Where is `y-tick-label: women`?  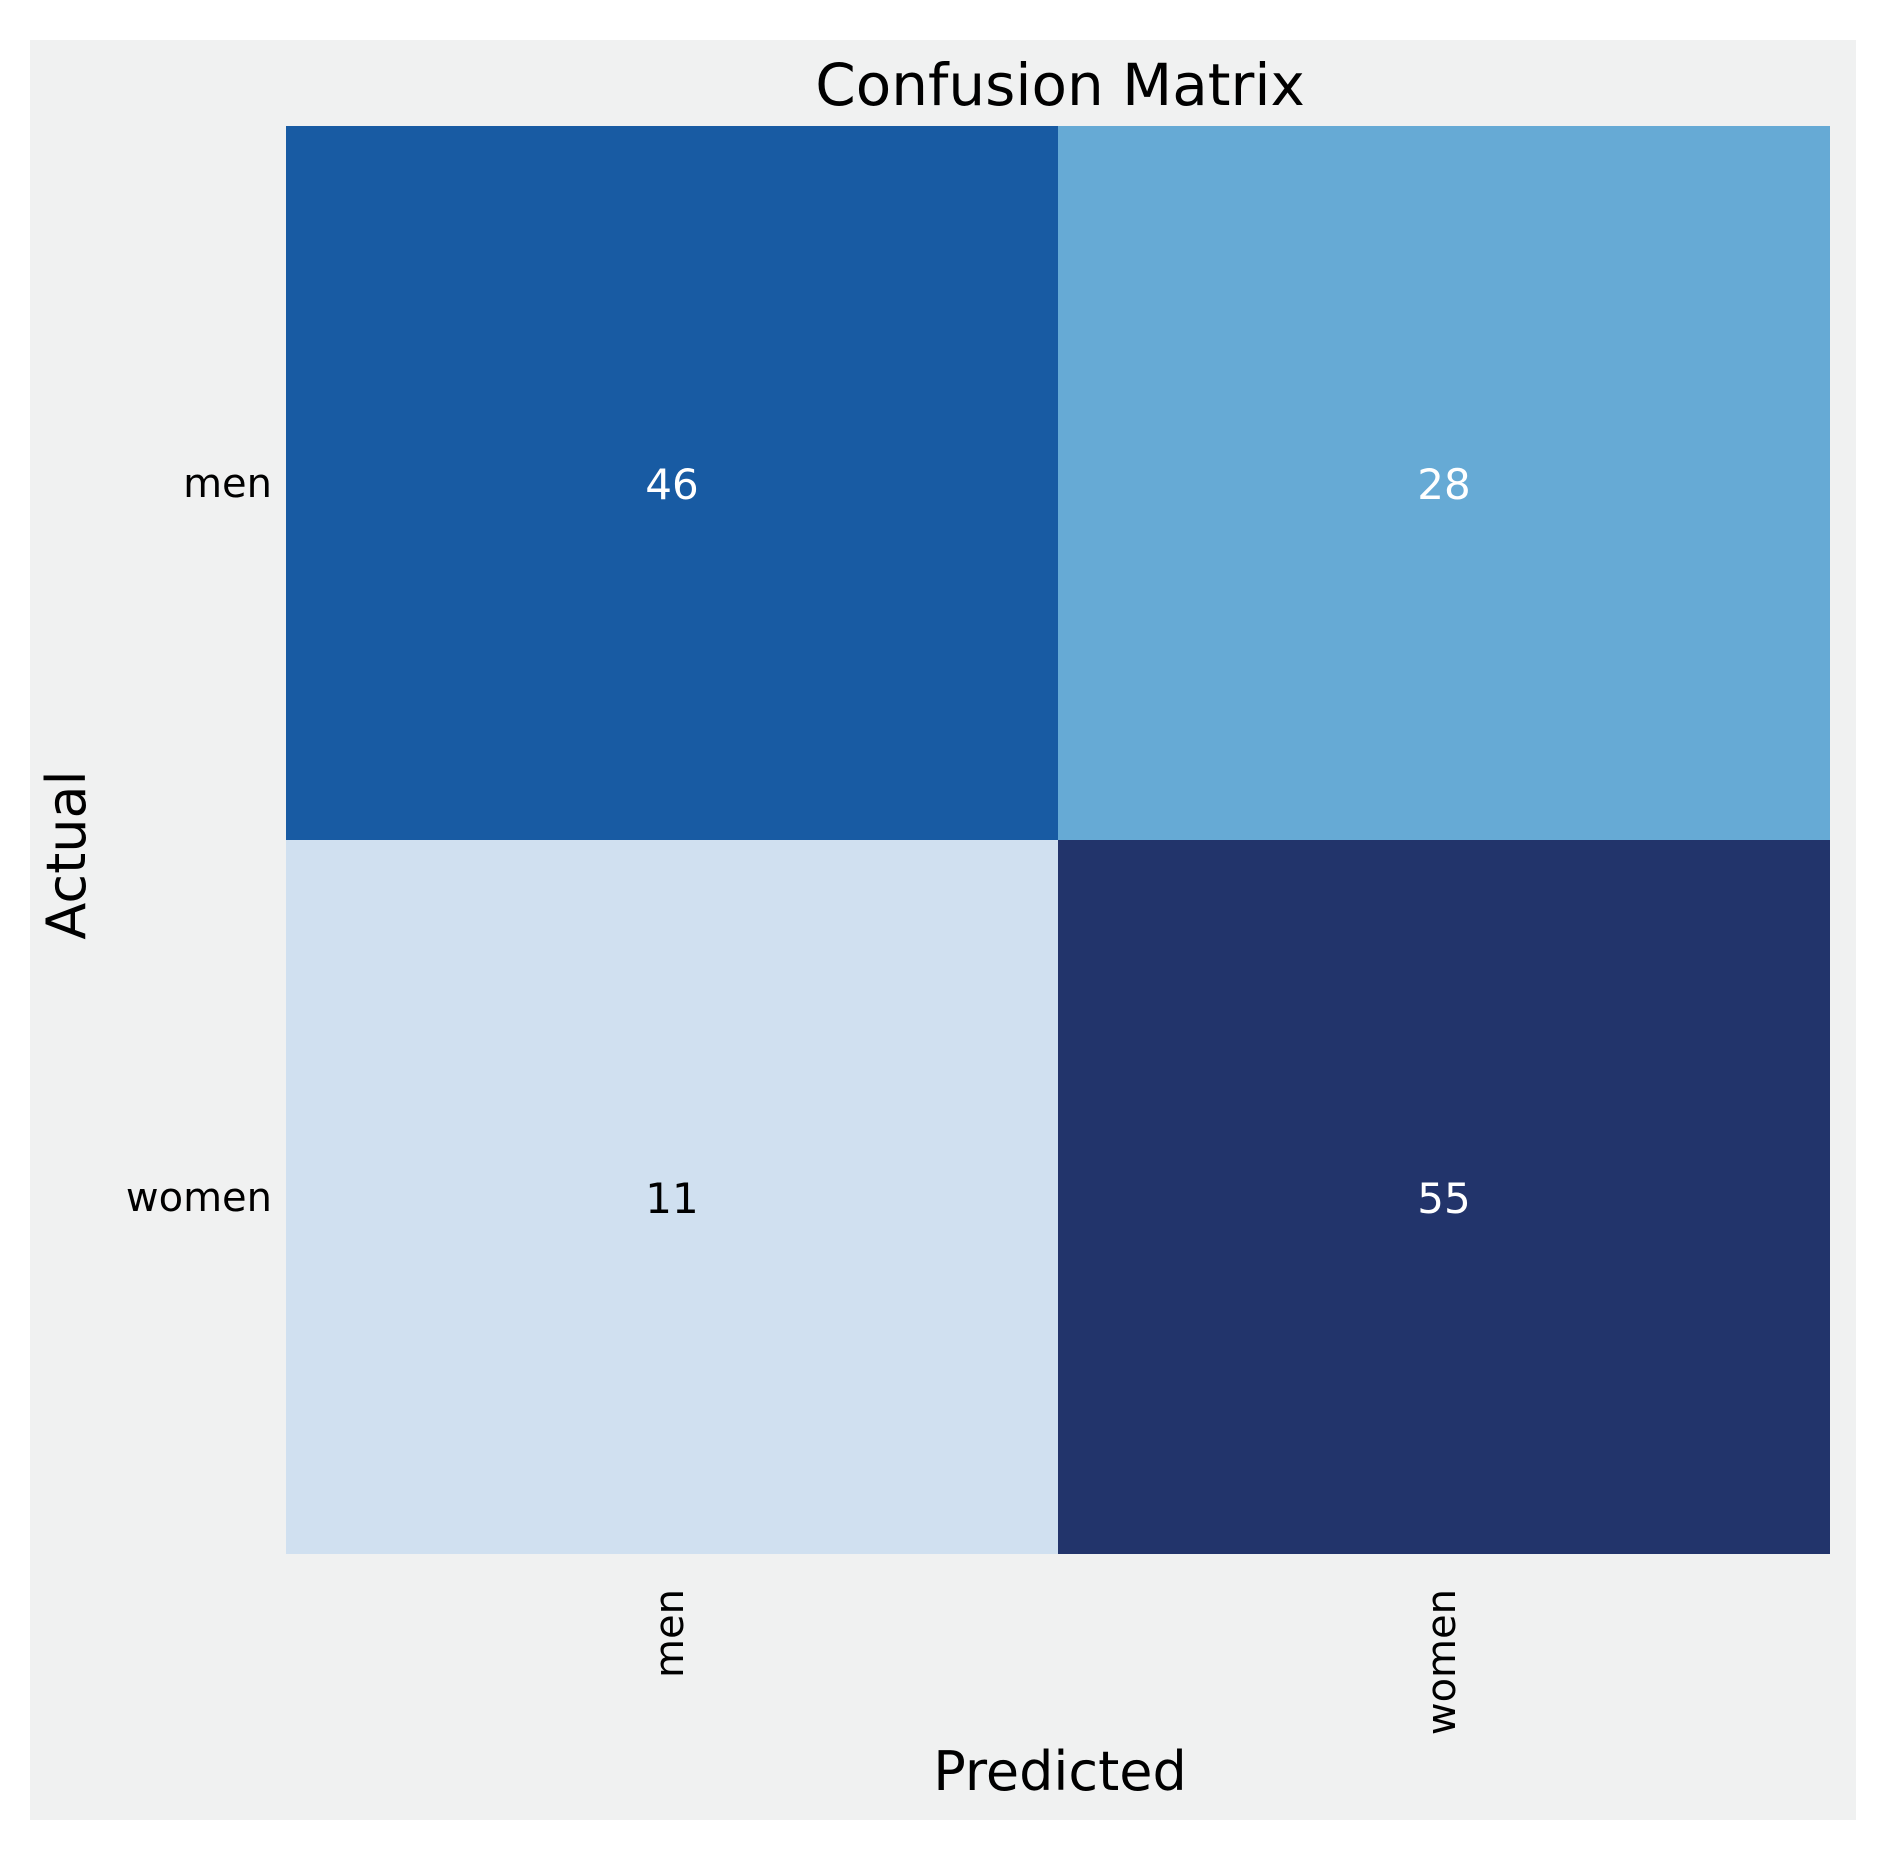 y-tick-label: women is located at coordinates (199, 1198).